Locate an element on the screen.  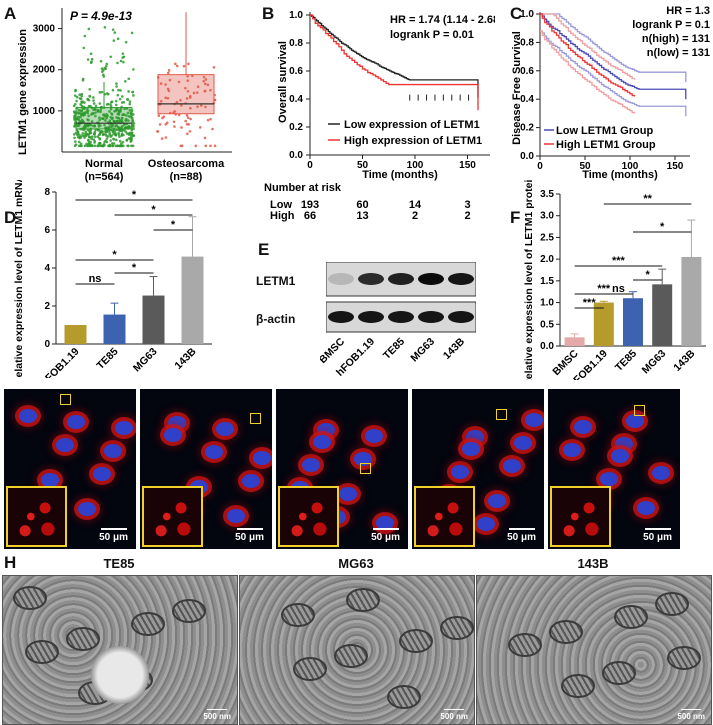
panel-c-xlabel: Time (months) is located at coordinates (620, 175).